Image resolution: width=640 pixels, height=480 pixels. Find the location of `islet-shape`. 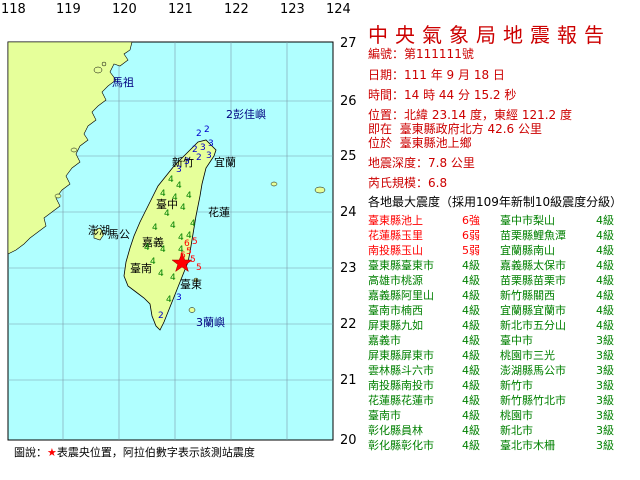

islet-shape is located at coordinates (320, 190).